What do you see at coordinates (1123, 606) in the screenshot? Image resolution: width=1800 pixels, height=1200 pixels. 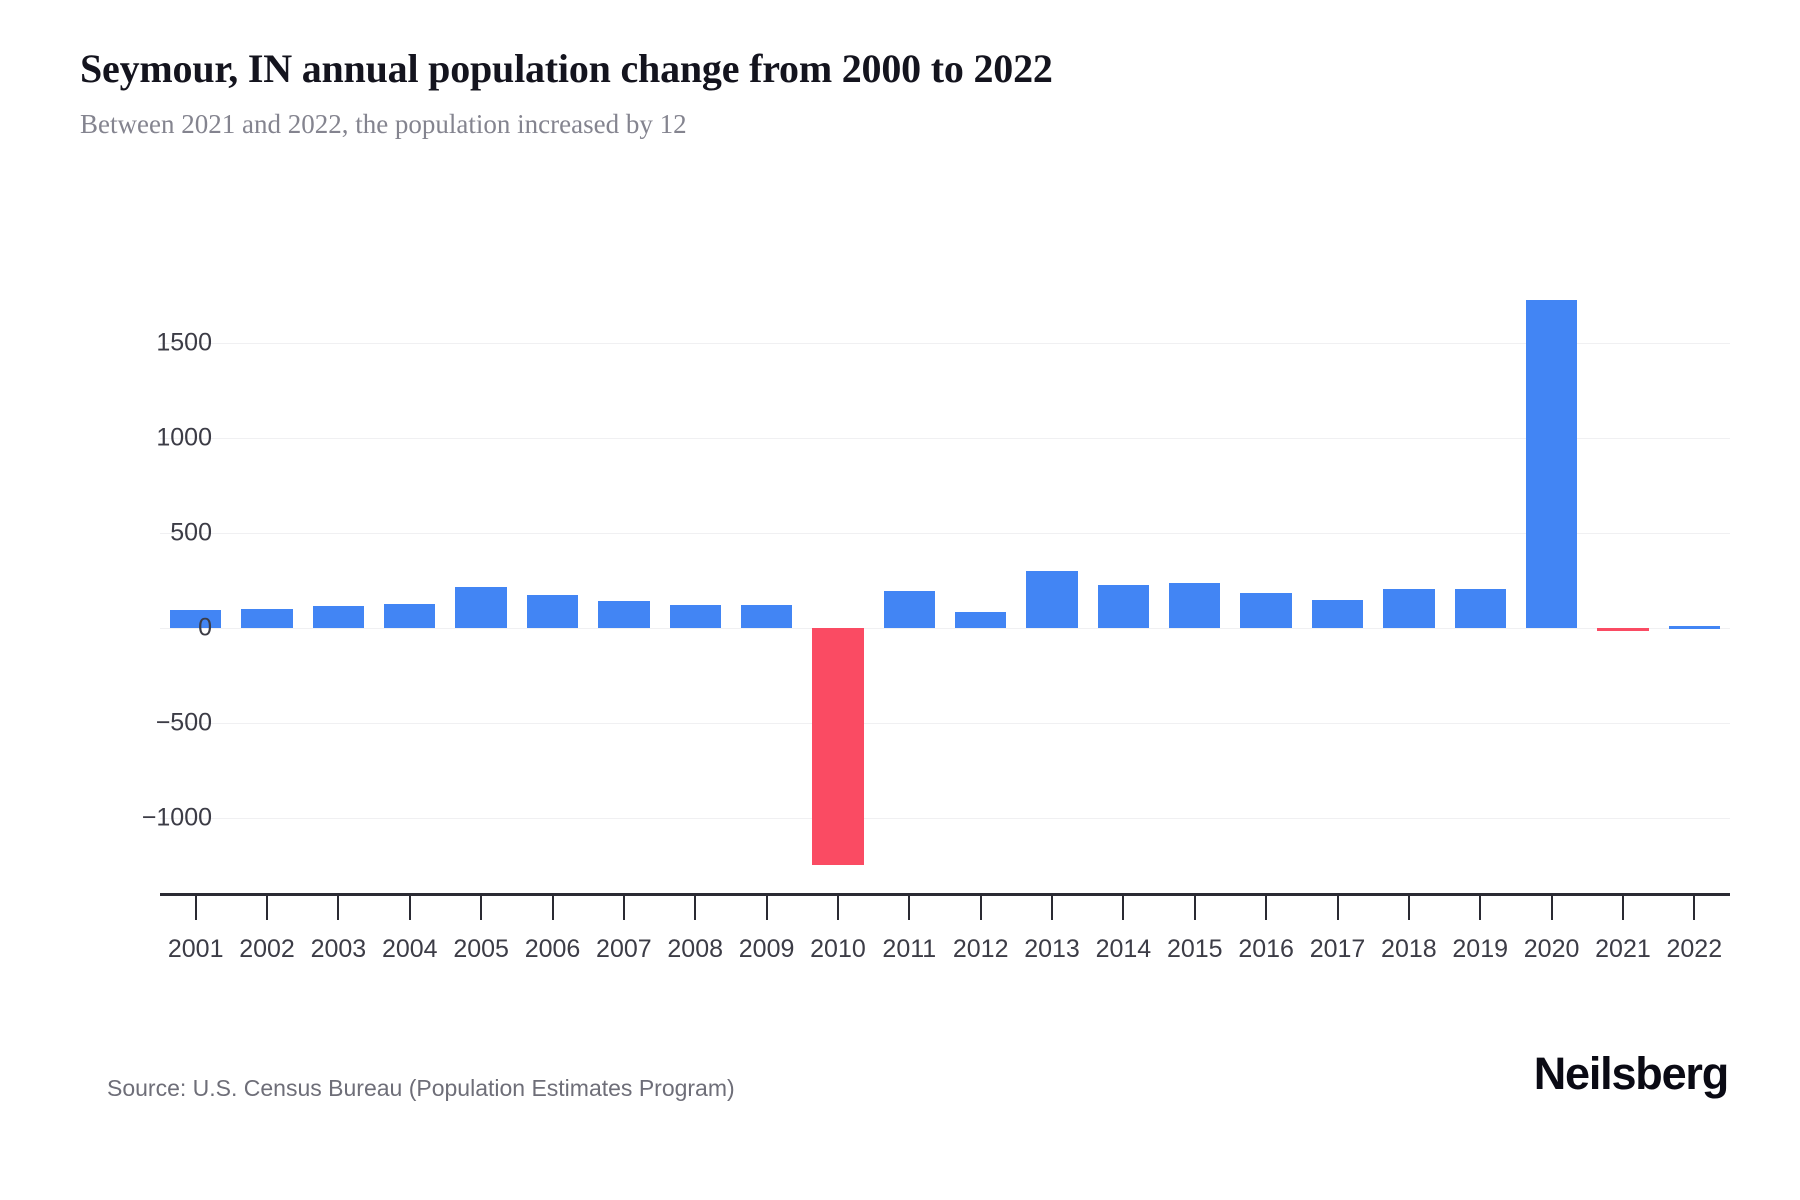 I see `bar-2014` at bounding box center [1123, 606].